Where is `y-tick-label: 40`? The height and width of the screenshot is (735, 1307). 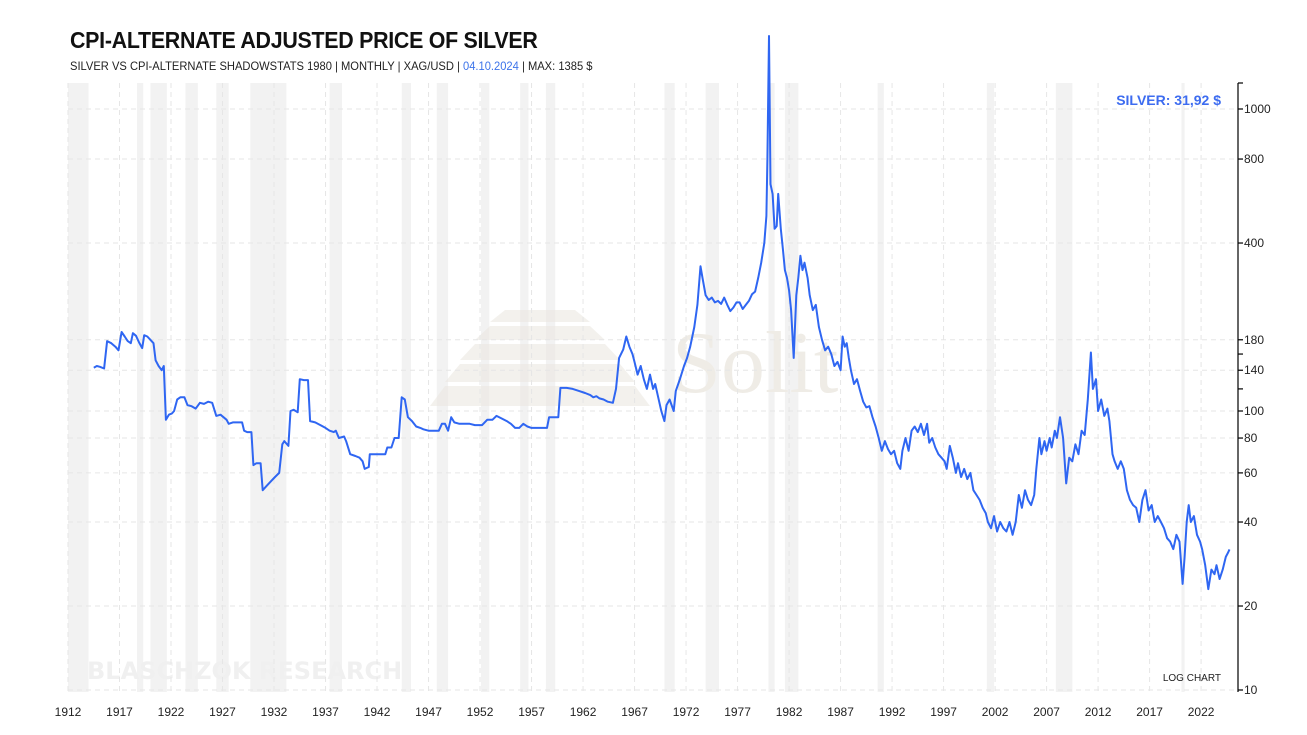 y-tick-label: 40 is located at coordinates (1251, 522).